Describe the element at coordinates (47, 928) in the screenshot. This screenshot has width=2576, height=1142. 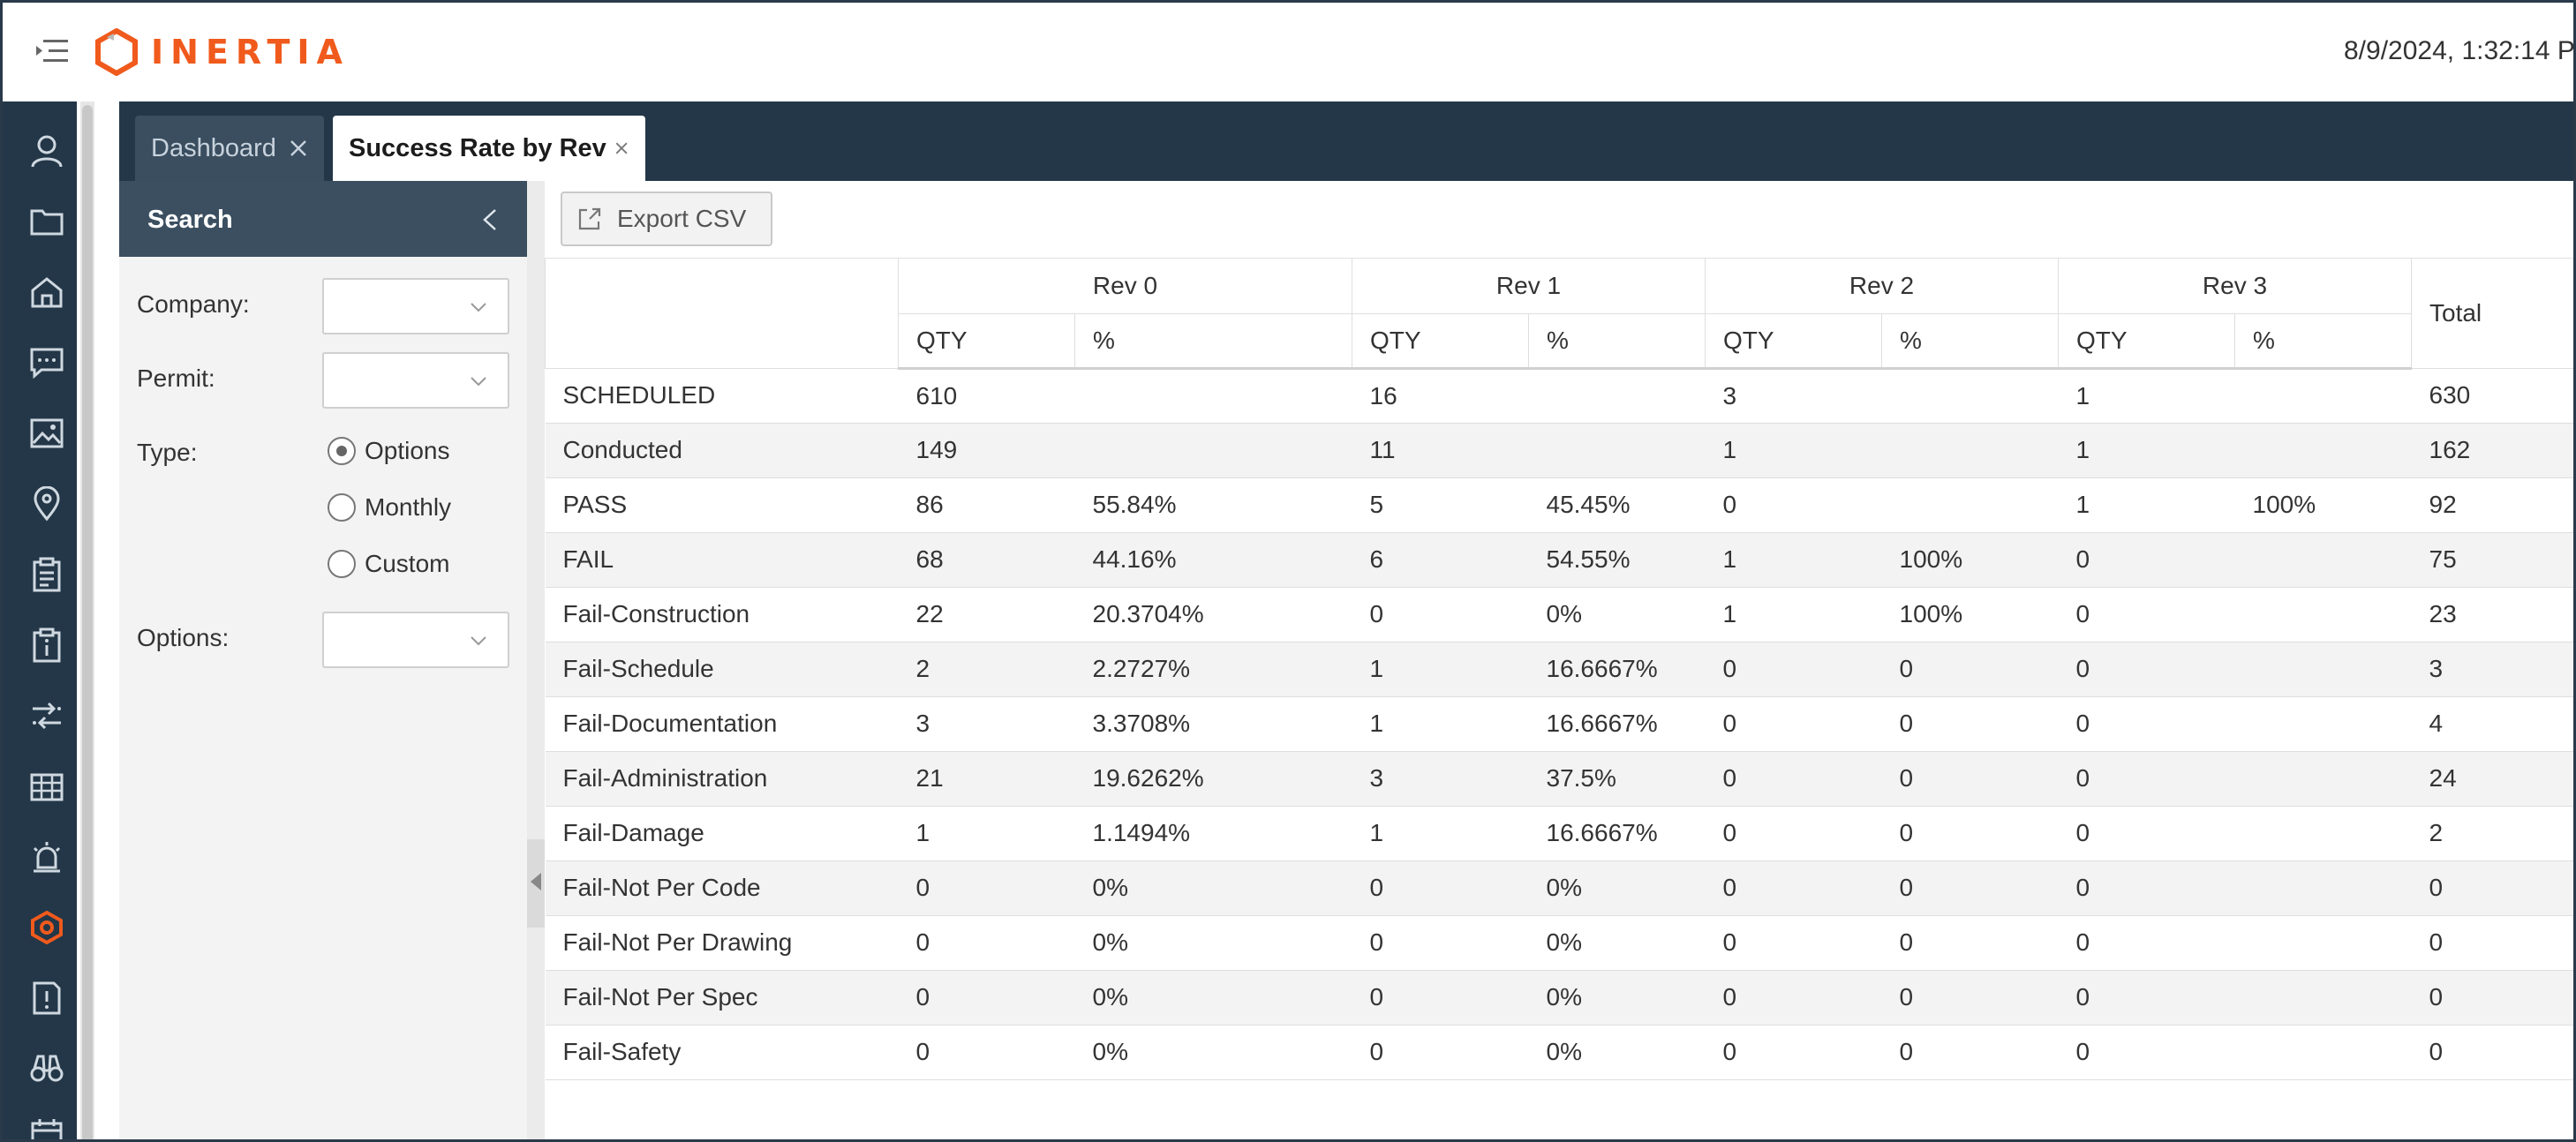
I see `inertia-app-icon` at that location.